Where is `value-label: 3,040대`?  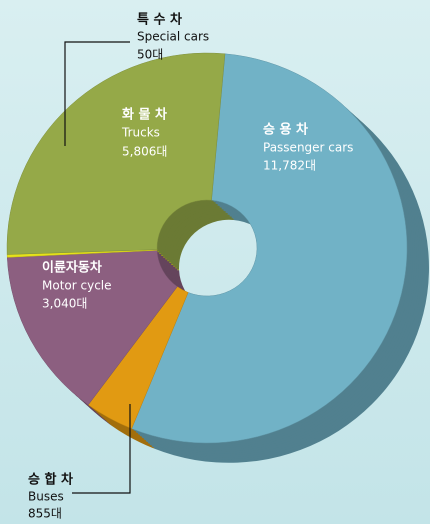
value-label: 3,040대 is located at coordinates (64, 304).